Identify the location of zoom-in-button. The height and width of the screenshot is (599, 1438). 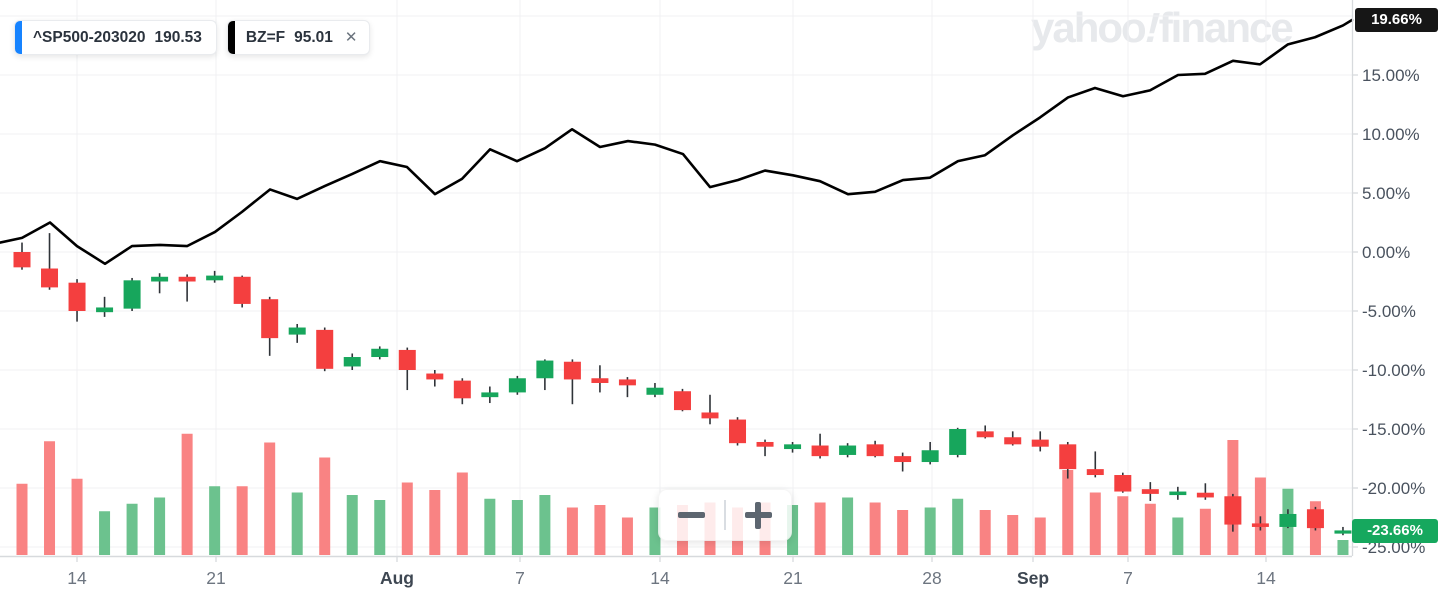
(758, 515).